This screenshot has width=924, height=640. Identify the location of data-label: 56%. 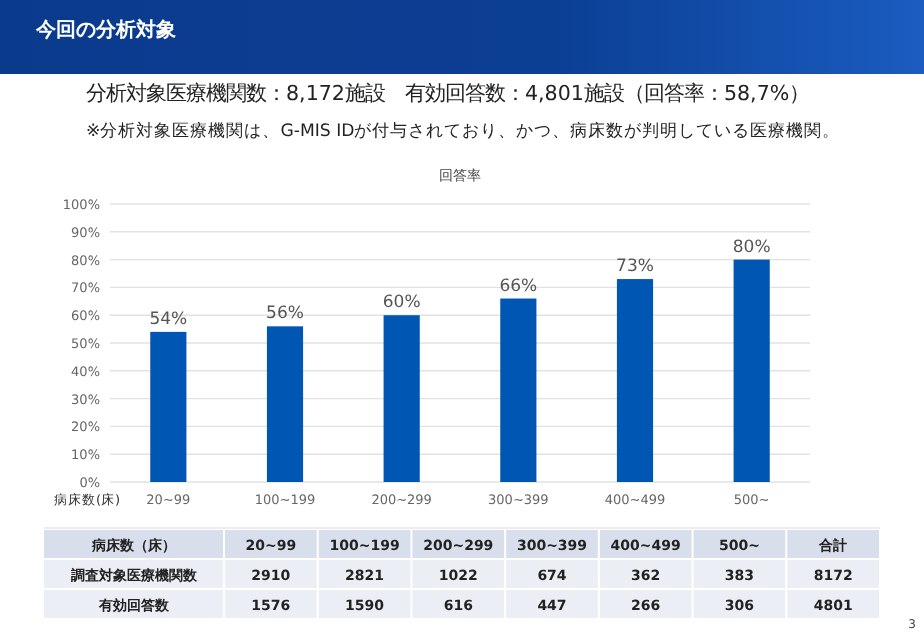
(285, 314).